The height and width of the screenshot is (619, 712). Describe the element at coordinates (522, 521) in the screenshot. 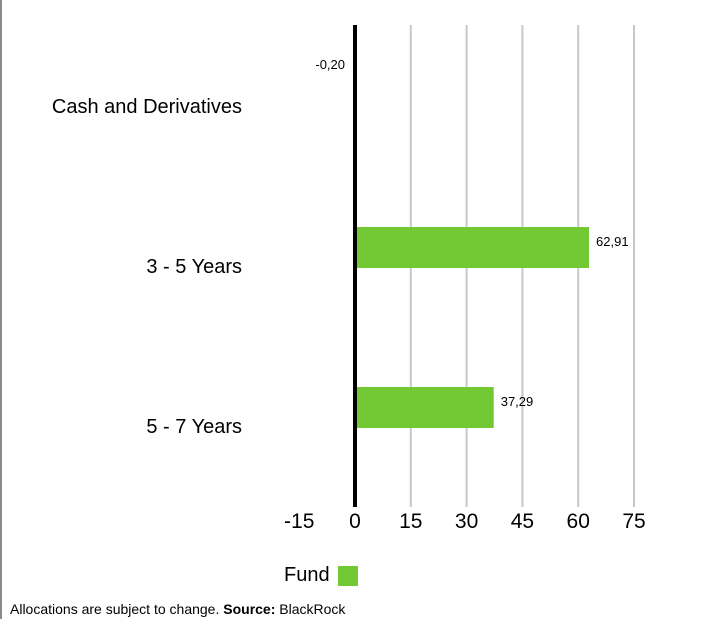

I see `x-tick-label-45: 45` at that location.